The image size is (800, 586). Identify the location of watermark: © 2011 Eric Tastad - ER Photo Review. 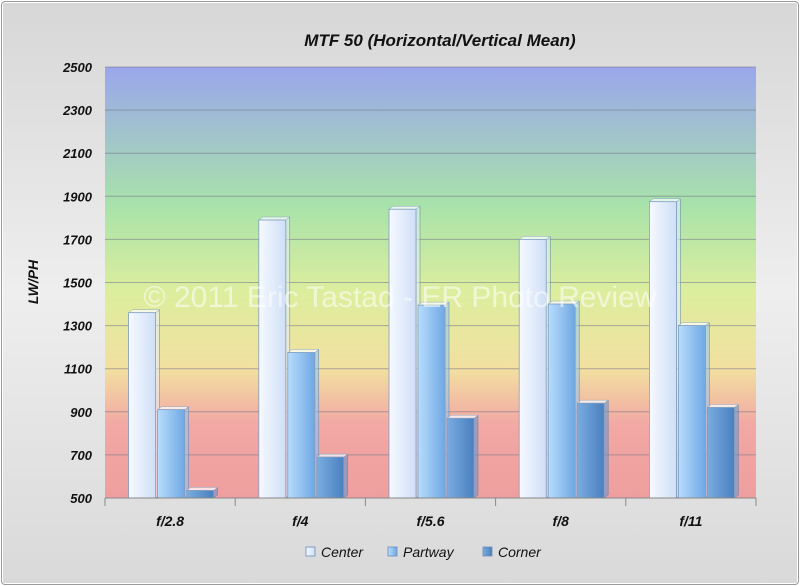
(400, 297).